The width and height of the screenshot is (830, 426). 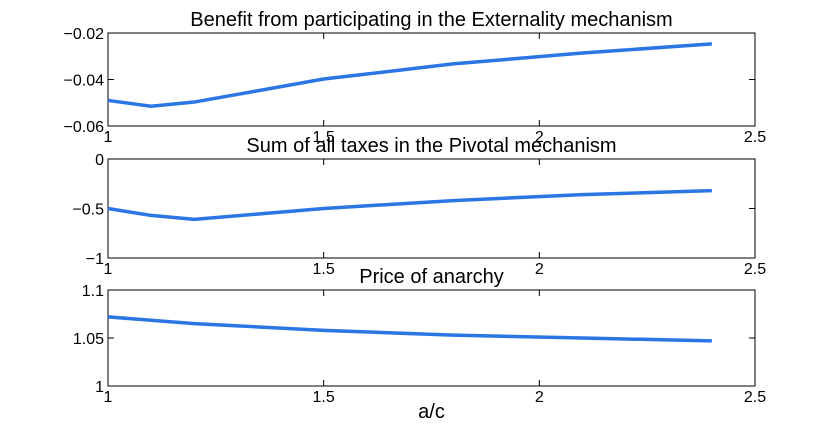 I want to click on y-tick-label: −0.04, so click(x=84, y=81).